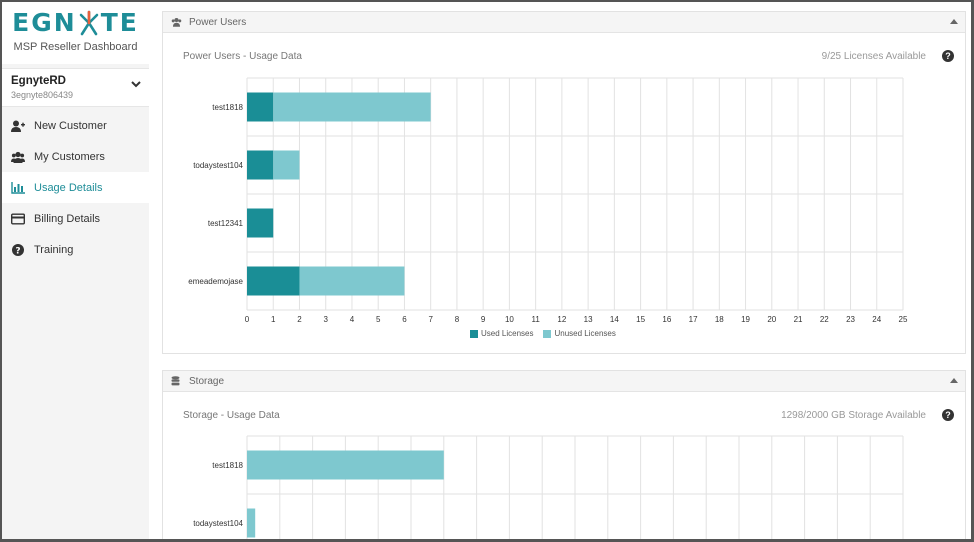 Image resolution: width=974 pixels, height=542 pixels. Describe the element at coordinates (75, 270) in the screenshot. I see `sidebar: EGN TE MSP Reseller Dashb` at that location.